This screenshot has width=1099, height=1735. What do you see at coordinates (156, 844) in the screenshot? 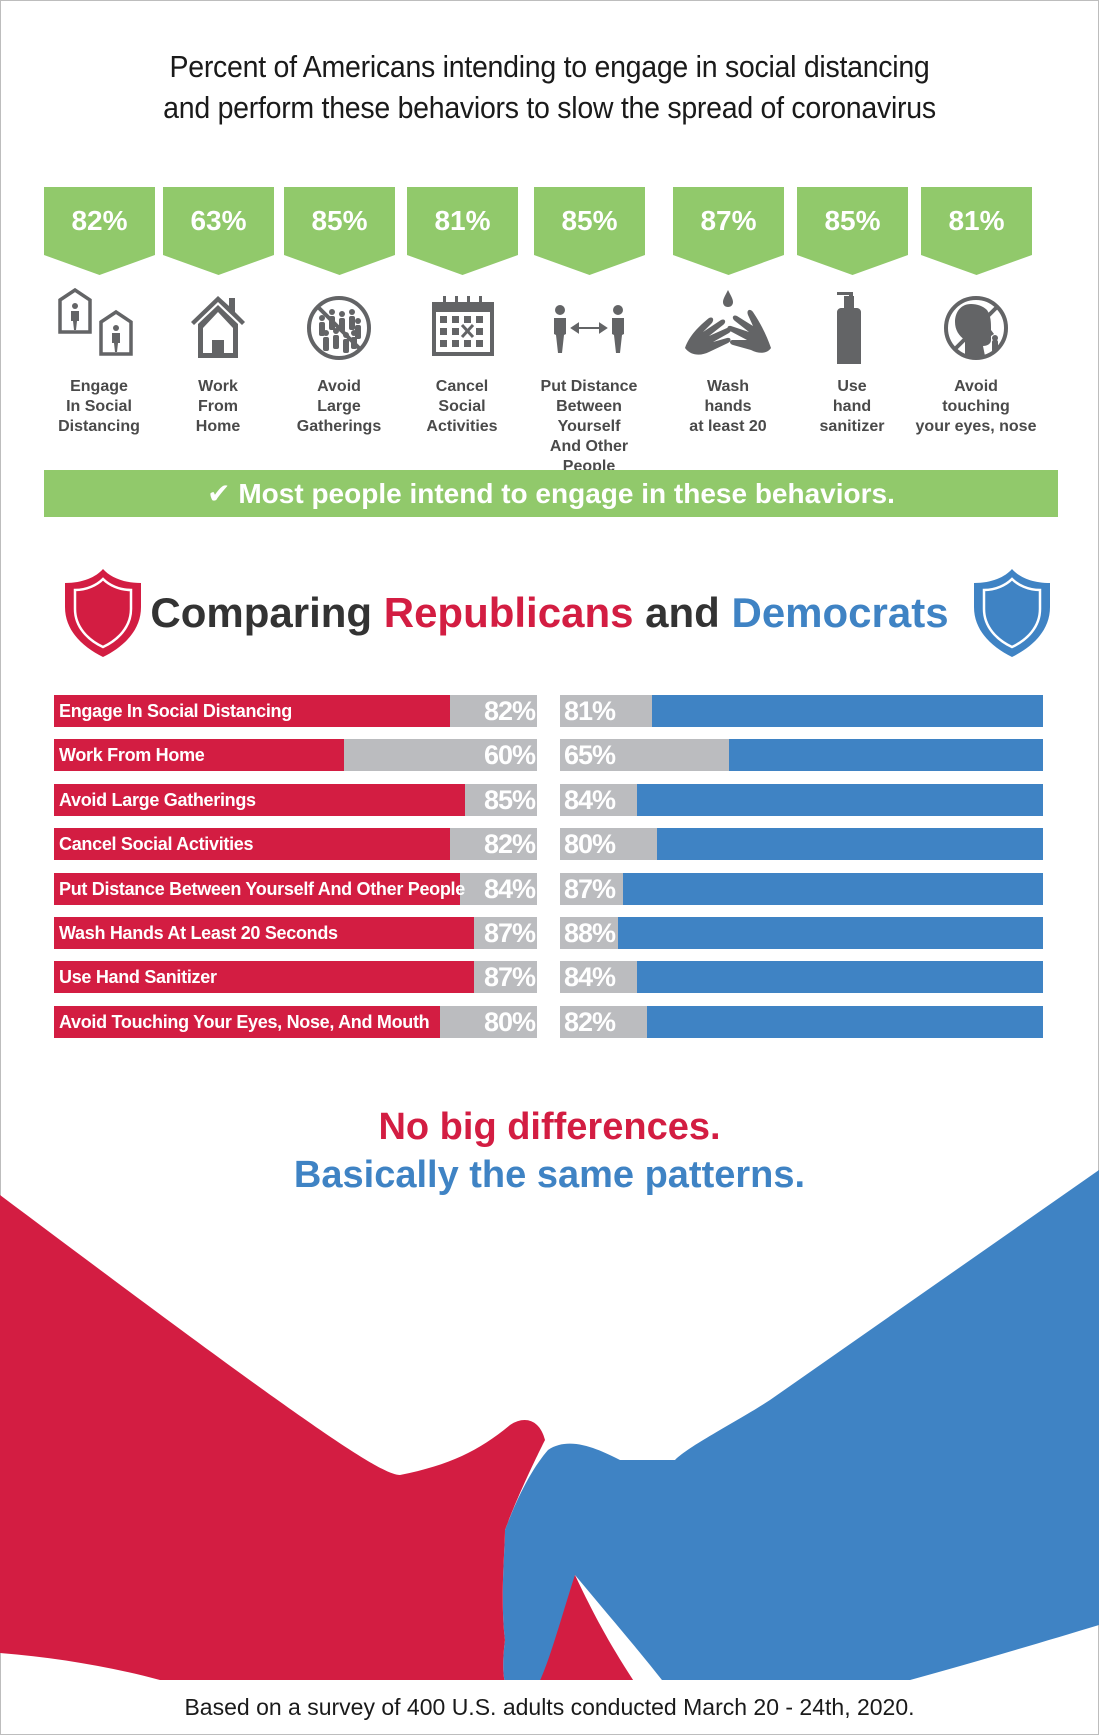
I see `category-label: Cancel Social Activities` at bounding box center [156, 844].